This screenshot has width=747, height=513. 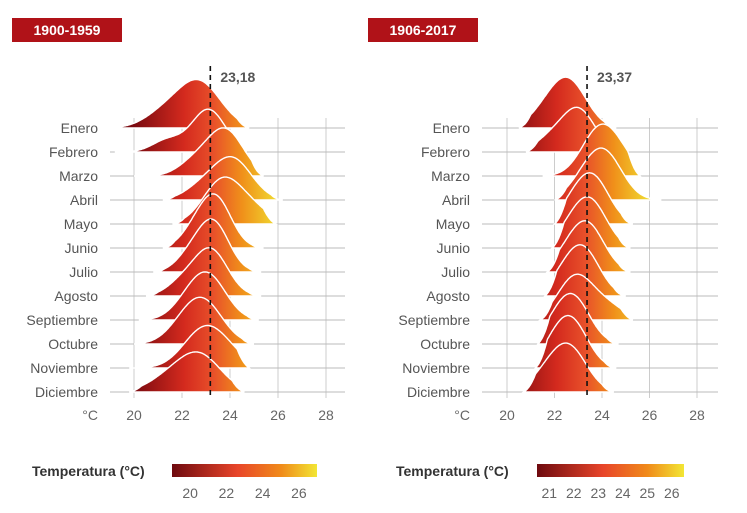 I want to click on mean-marker: 23,37, so click(x=609, y=232).